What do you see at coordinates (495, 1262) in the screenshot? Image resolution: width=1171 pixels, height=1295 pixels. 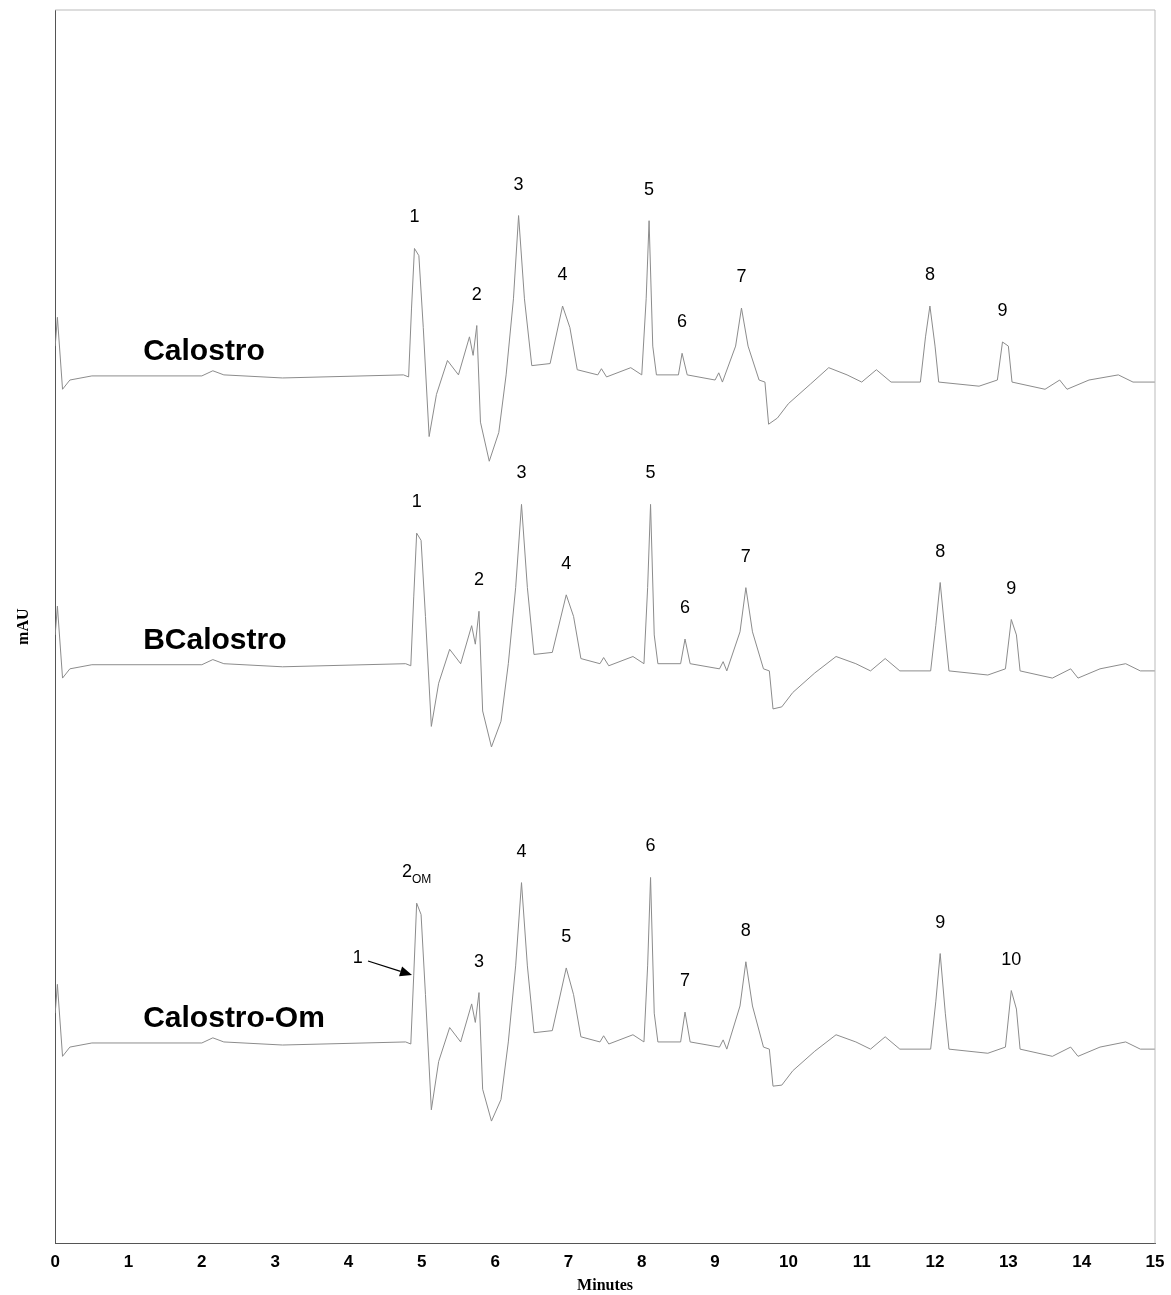 I see `x-tick-label: 6` at bounding box center [495, 1262].